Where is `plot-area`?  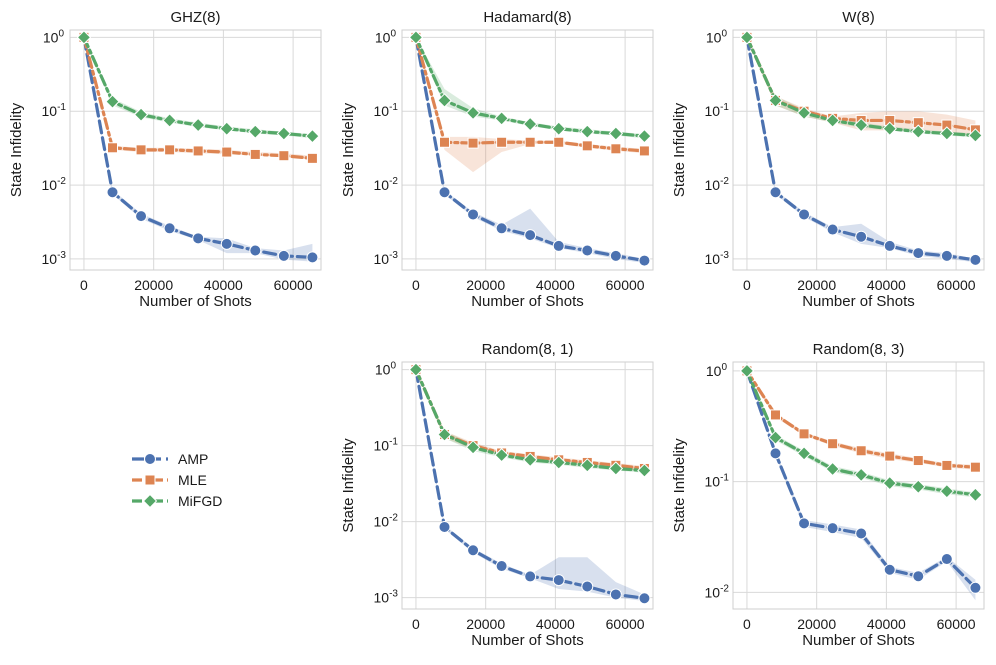
plot-area is located at coordinates (858, 150).